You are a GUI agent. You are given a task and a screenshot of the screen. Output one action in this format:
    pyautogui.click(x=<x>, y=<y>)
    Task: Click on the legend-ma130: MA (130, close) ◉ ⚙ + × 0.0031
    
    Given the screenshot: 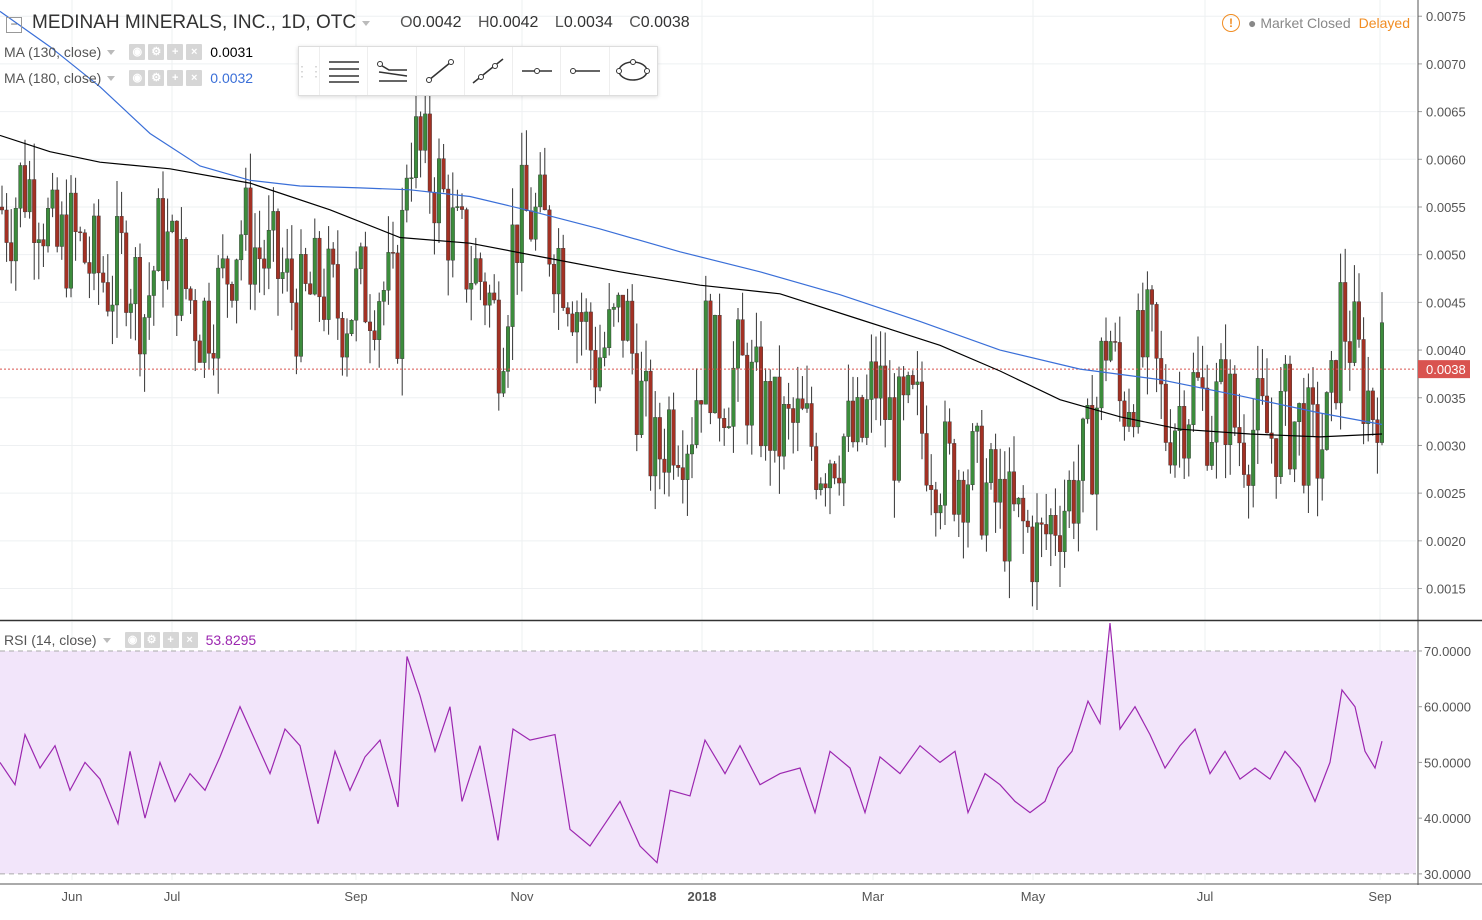 What is the action you would take?
    pyautogui.click(x=128, y=52)
    